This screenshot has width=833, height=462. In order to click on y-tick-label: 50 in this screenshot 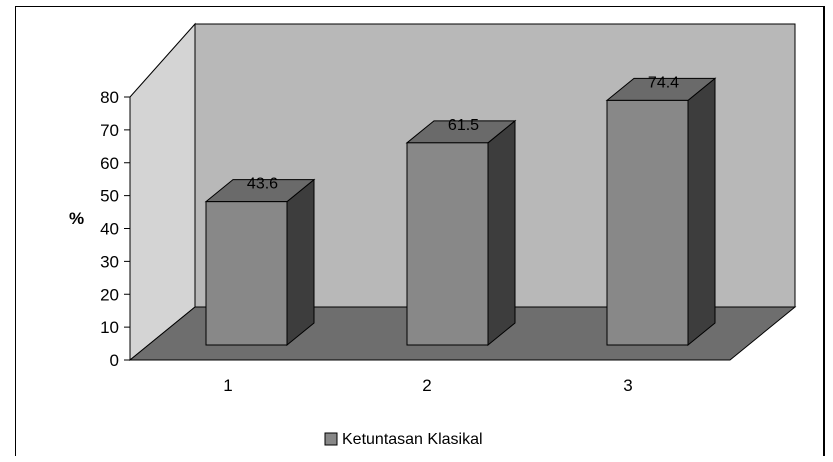, I will do `click(109, 196)`.